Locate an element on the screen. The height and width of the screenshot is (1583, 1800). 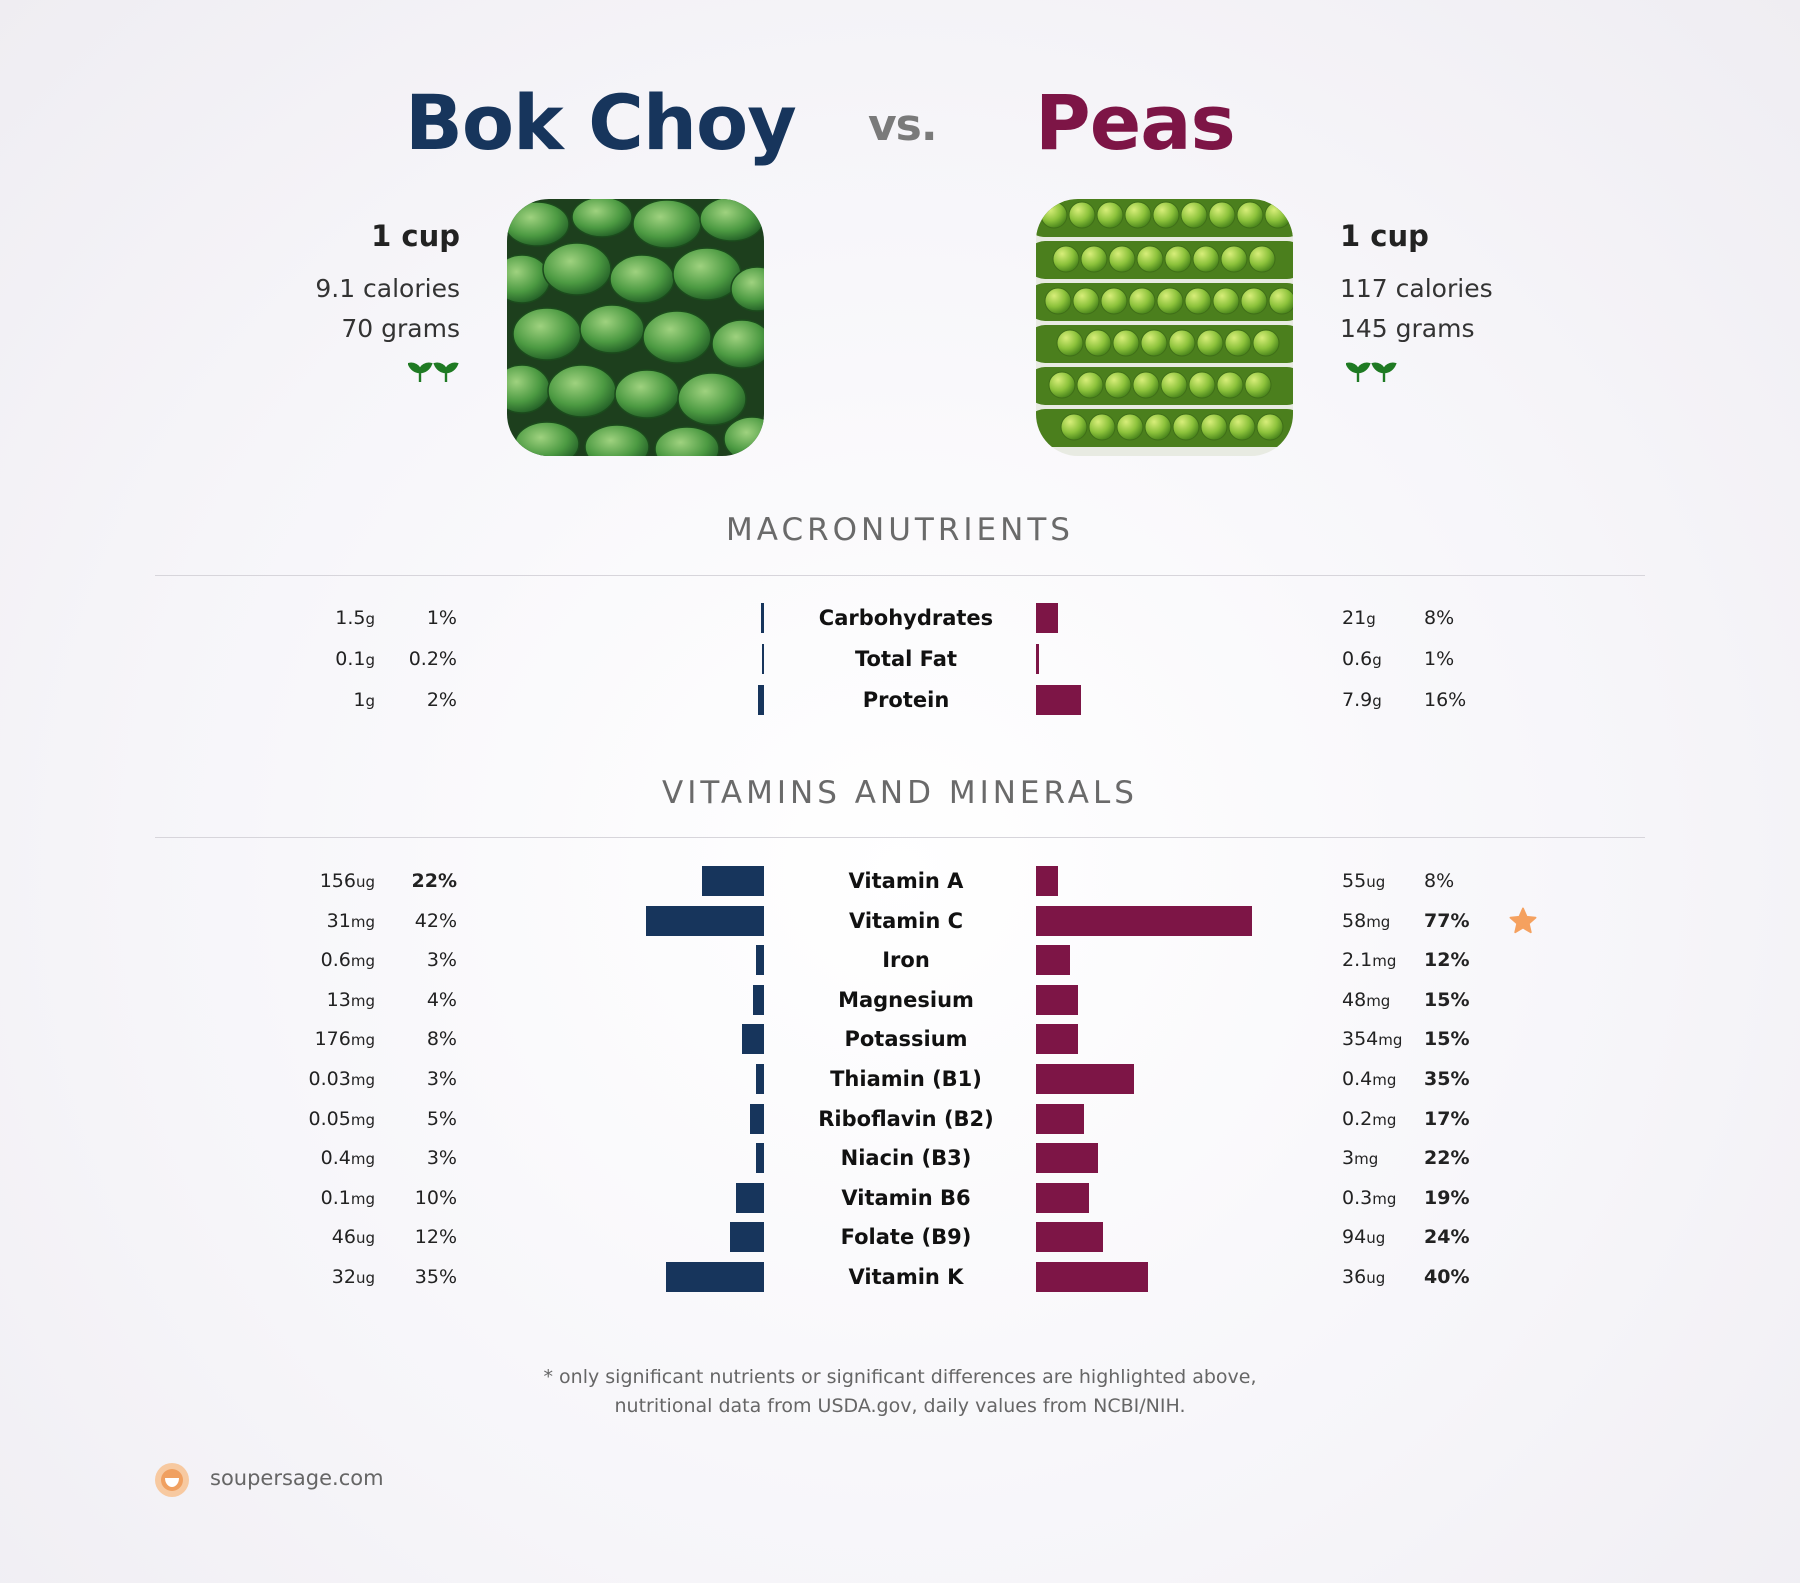
amount-number: 32 is located at coordinates (343, 1277).